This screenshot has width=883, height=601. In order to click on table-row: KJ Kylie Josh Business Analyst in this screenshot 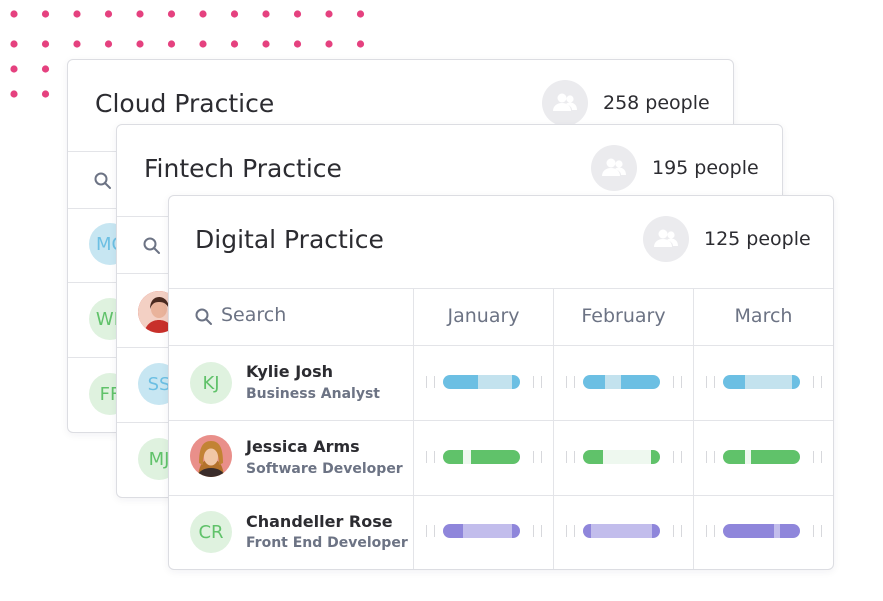, I will do `click(291, 383)`.